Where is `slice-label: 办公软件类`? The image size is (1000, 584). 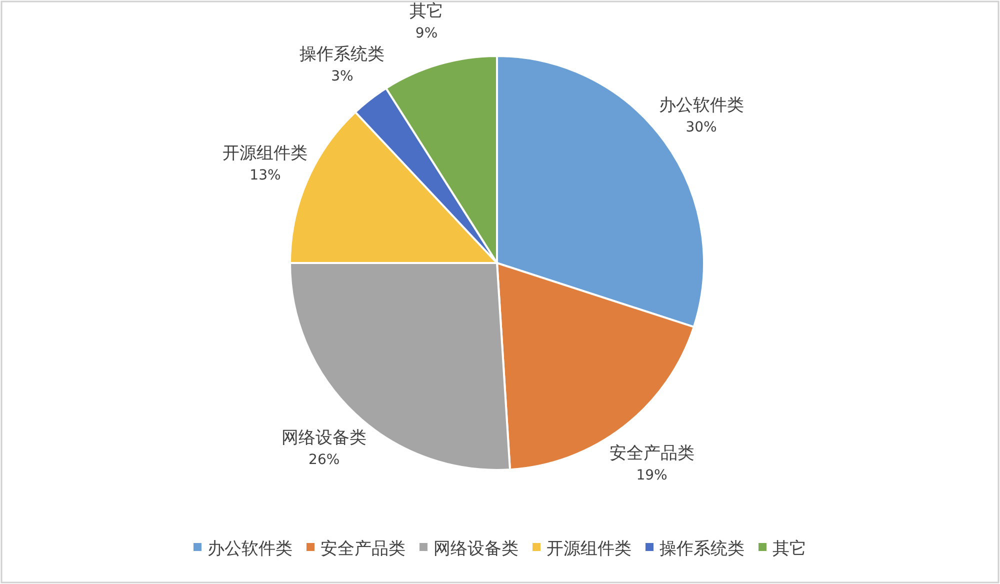 slice-label: 办公软件类 is located at coordinates (701, 106).